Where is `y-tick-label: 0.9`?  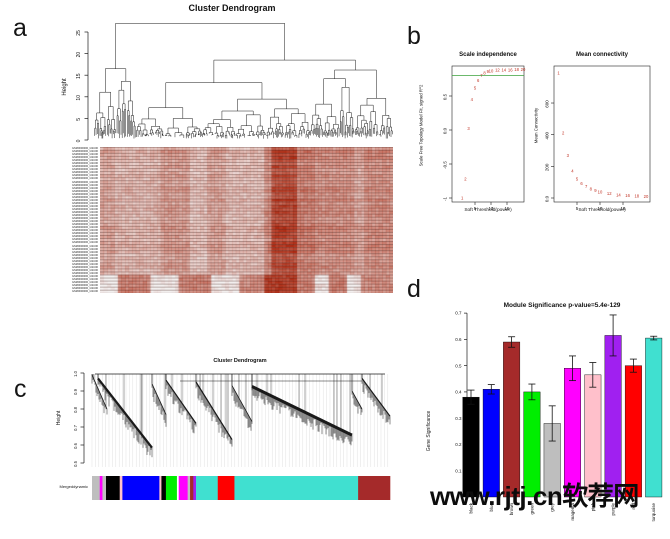 y-tick-label: 0.9 is located at coordinates (75, 391).